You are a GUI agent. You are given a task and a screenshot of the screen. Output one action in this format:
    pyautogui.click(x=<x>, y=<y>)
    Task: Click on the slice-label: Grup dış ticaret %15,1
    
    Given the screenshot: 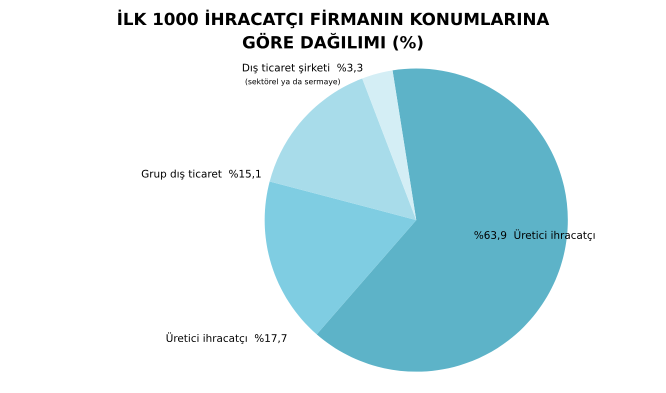 What is the action you would take?
    pyautogui.click(x=201, y=175)
    